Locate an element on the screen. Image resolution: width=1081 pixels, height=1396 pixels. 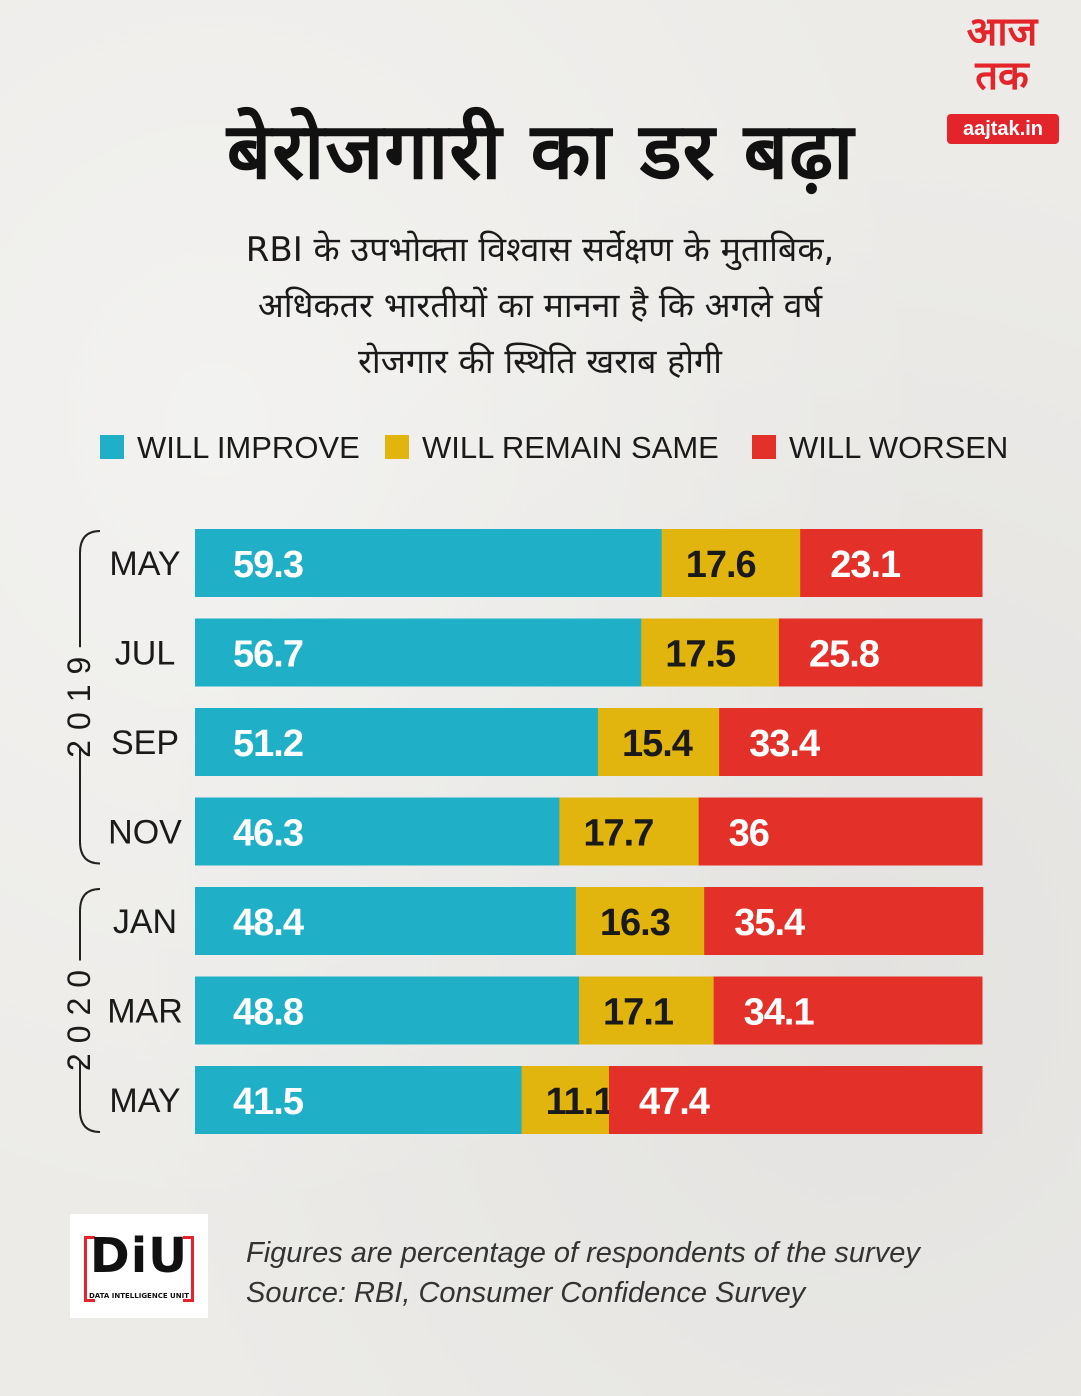
data-label: 51.2 is located at coordinates (268, 744).